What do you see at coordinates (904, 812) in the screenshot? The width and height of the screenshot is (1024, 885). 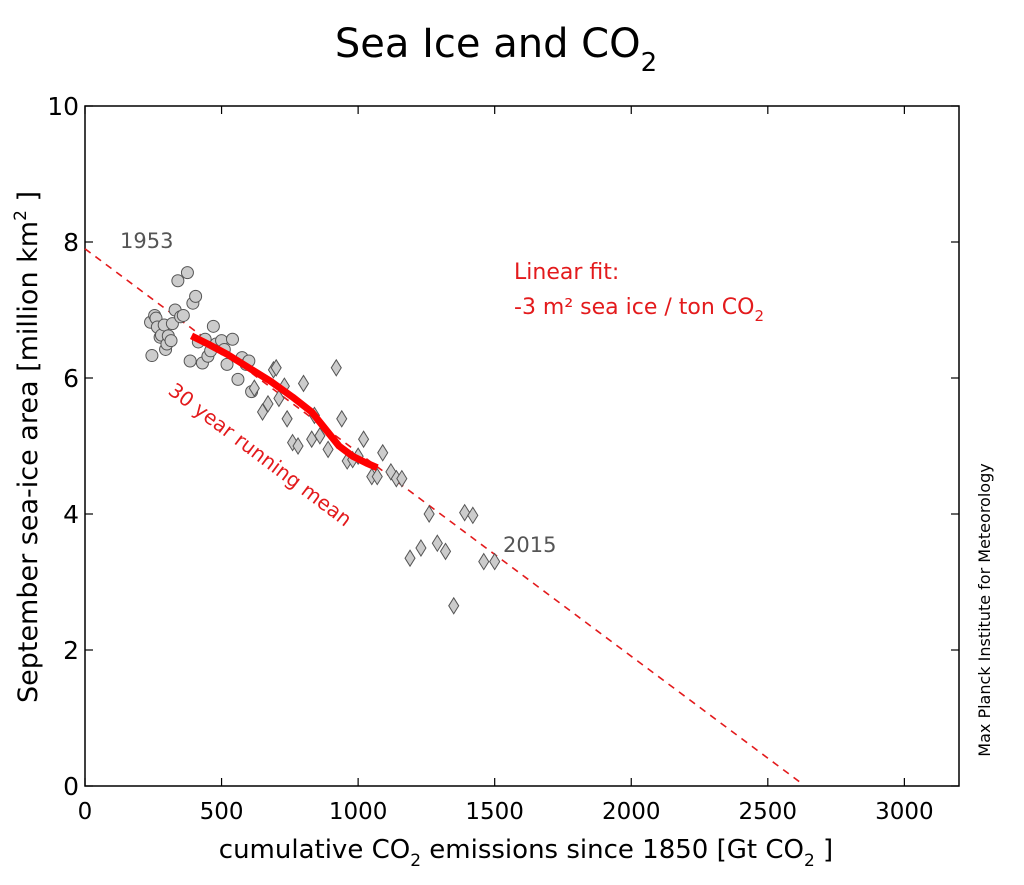 I see `x-tick-label: 3000` at bounding box center [904, 812].